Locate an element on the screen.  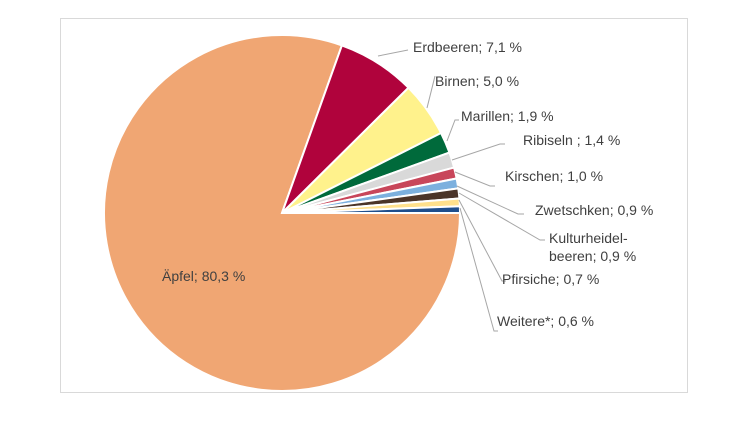
label-marillen: Marillen; 1,9 % is located at coordinates (507, 116).